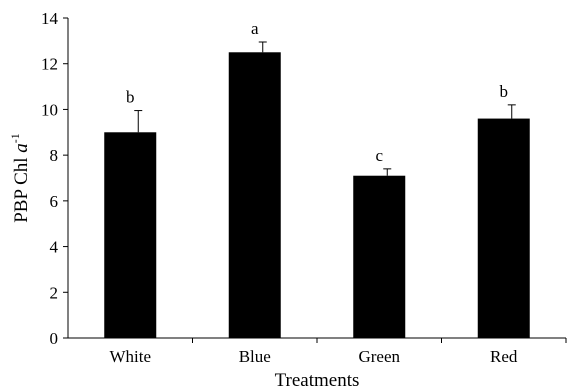 The image size is (574, 388). Describe the element at coordinates (504, 356) in the screenshot. I see `x-tick-label-red: Red` at that location.